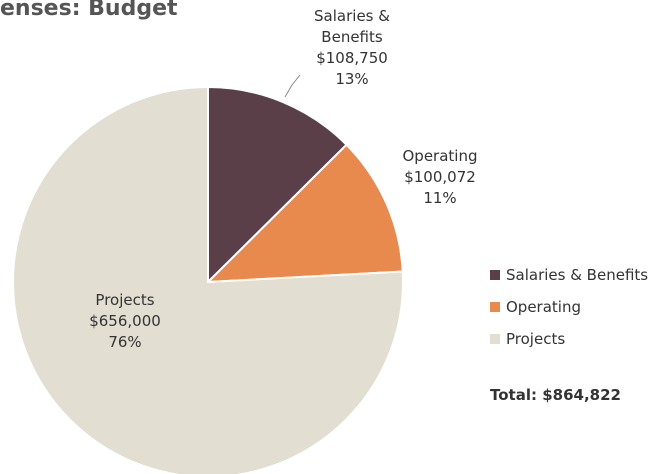 The height and width of the screenshot is (474, 664). What do you see at coordinates (352, 79) in the screenshot?
I see `slice-percent: 13%` at bounding box center [352, 79].